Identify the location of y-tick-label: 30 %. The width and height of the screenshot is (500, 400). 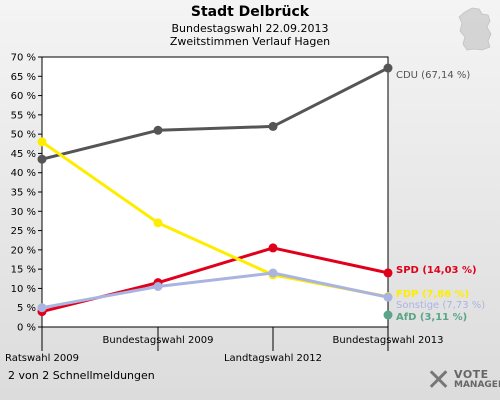
(23, 212).